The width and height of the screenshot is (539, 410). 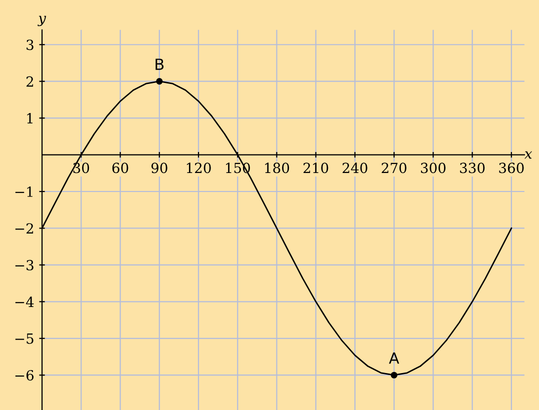 I want to click on x-tick-label: 120, so click(x=198, y=168).